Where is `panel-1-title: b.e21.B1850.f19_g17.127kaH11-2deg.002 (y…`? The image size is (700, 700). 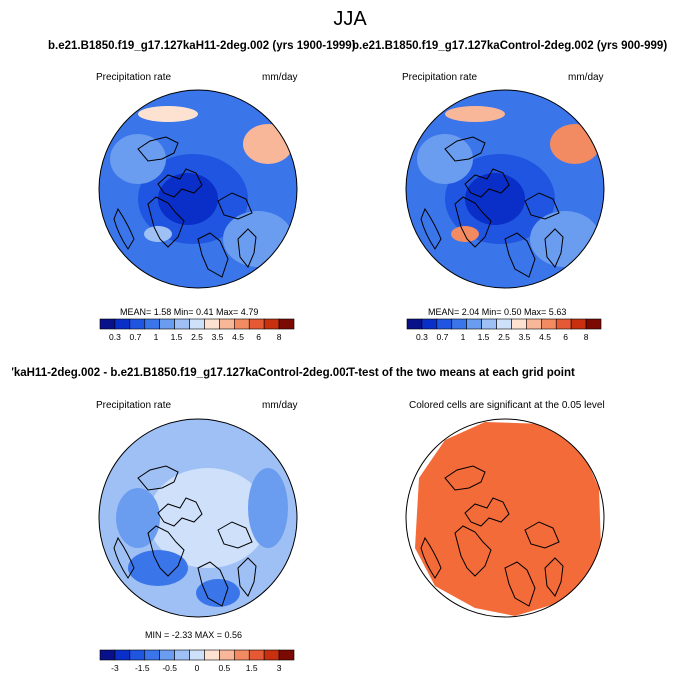
panel-1-title: b.e21.B1850.f19_g17.127kaH11-2deg.002 (y… is located at coordinates (202, 46).